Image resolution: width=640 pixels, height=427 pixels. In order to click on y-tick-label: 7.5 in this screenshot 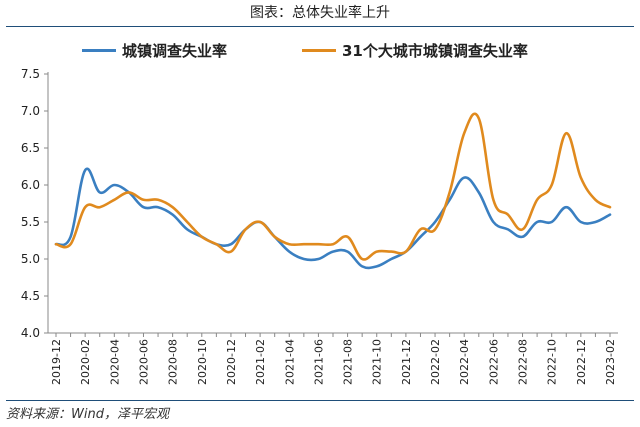, I will do `click(30, 74)`.